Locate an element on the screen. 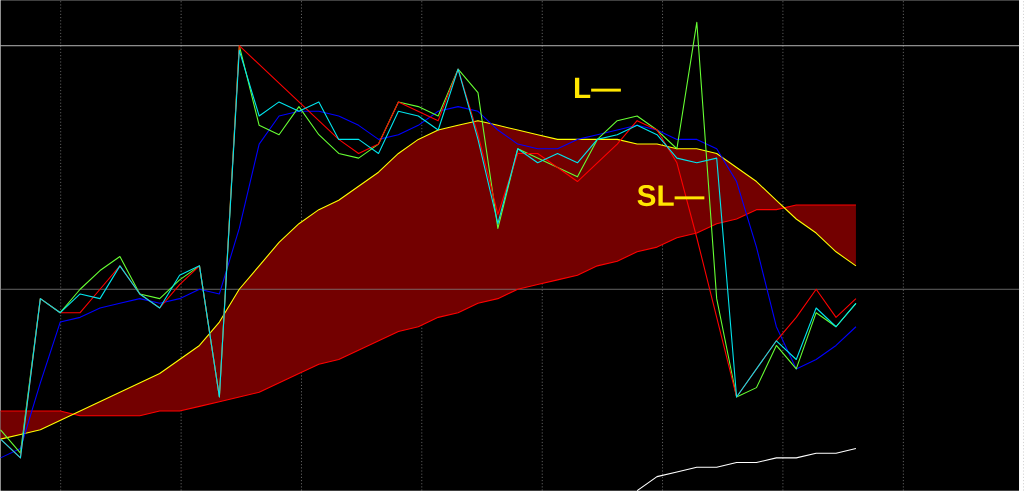 The height and width of the screenshot is (491, 1024). annotation: SL— is located at coordinates (671, 195).